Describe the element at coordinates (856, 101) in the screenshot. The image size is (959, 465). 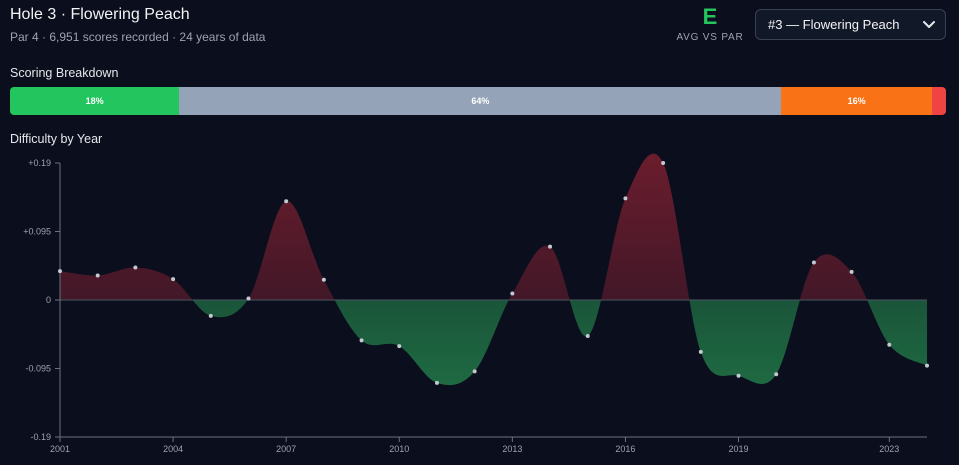
I see `segment-bogey: 16%` at that location.